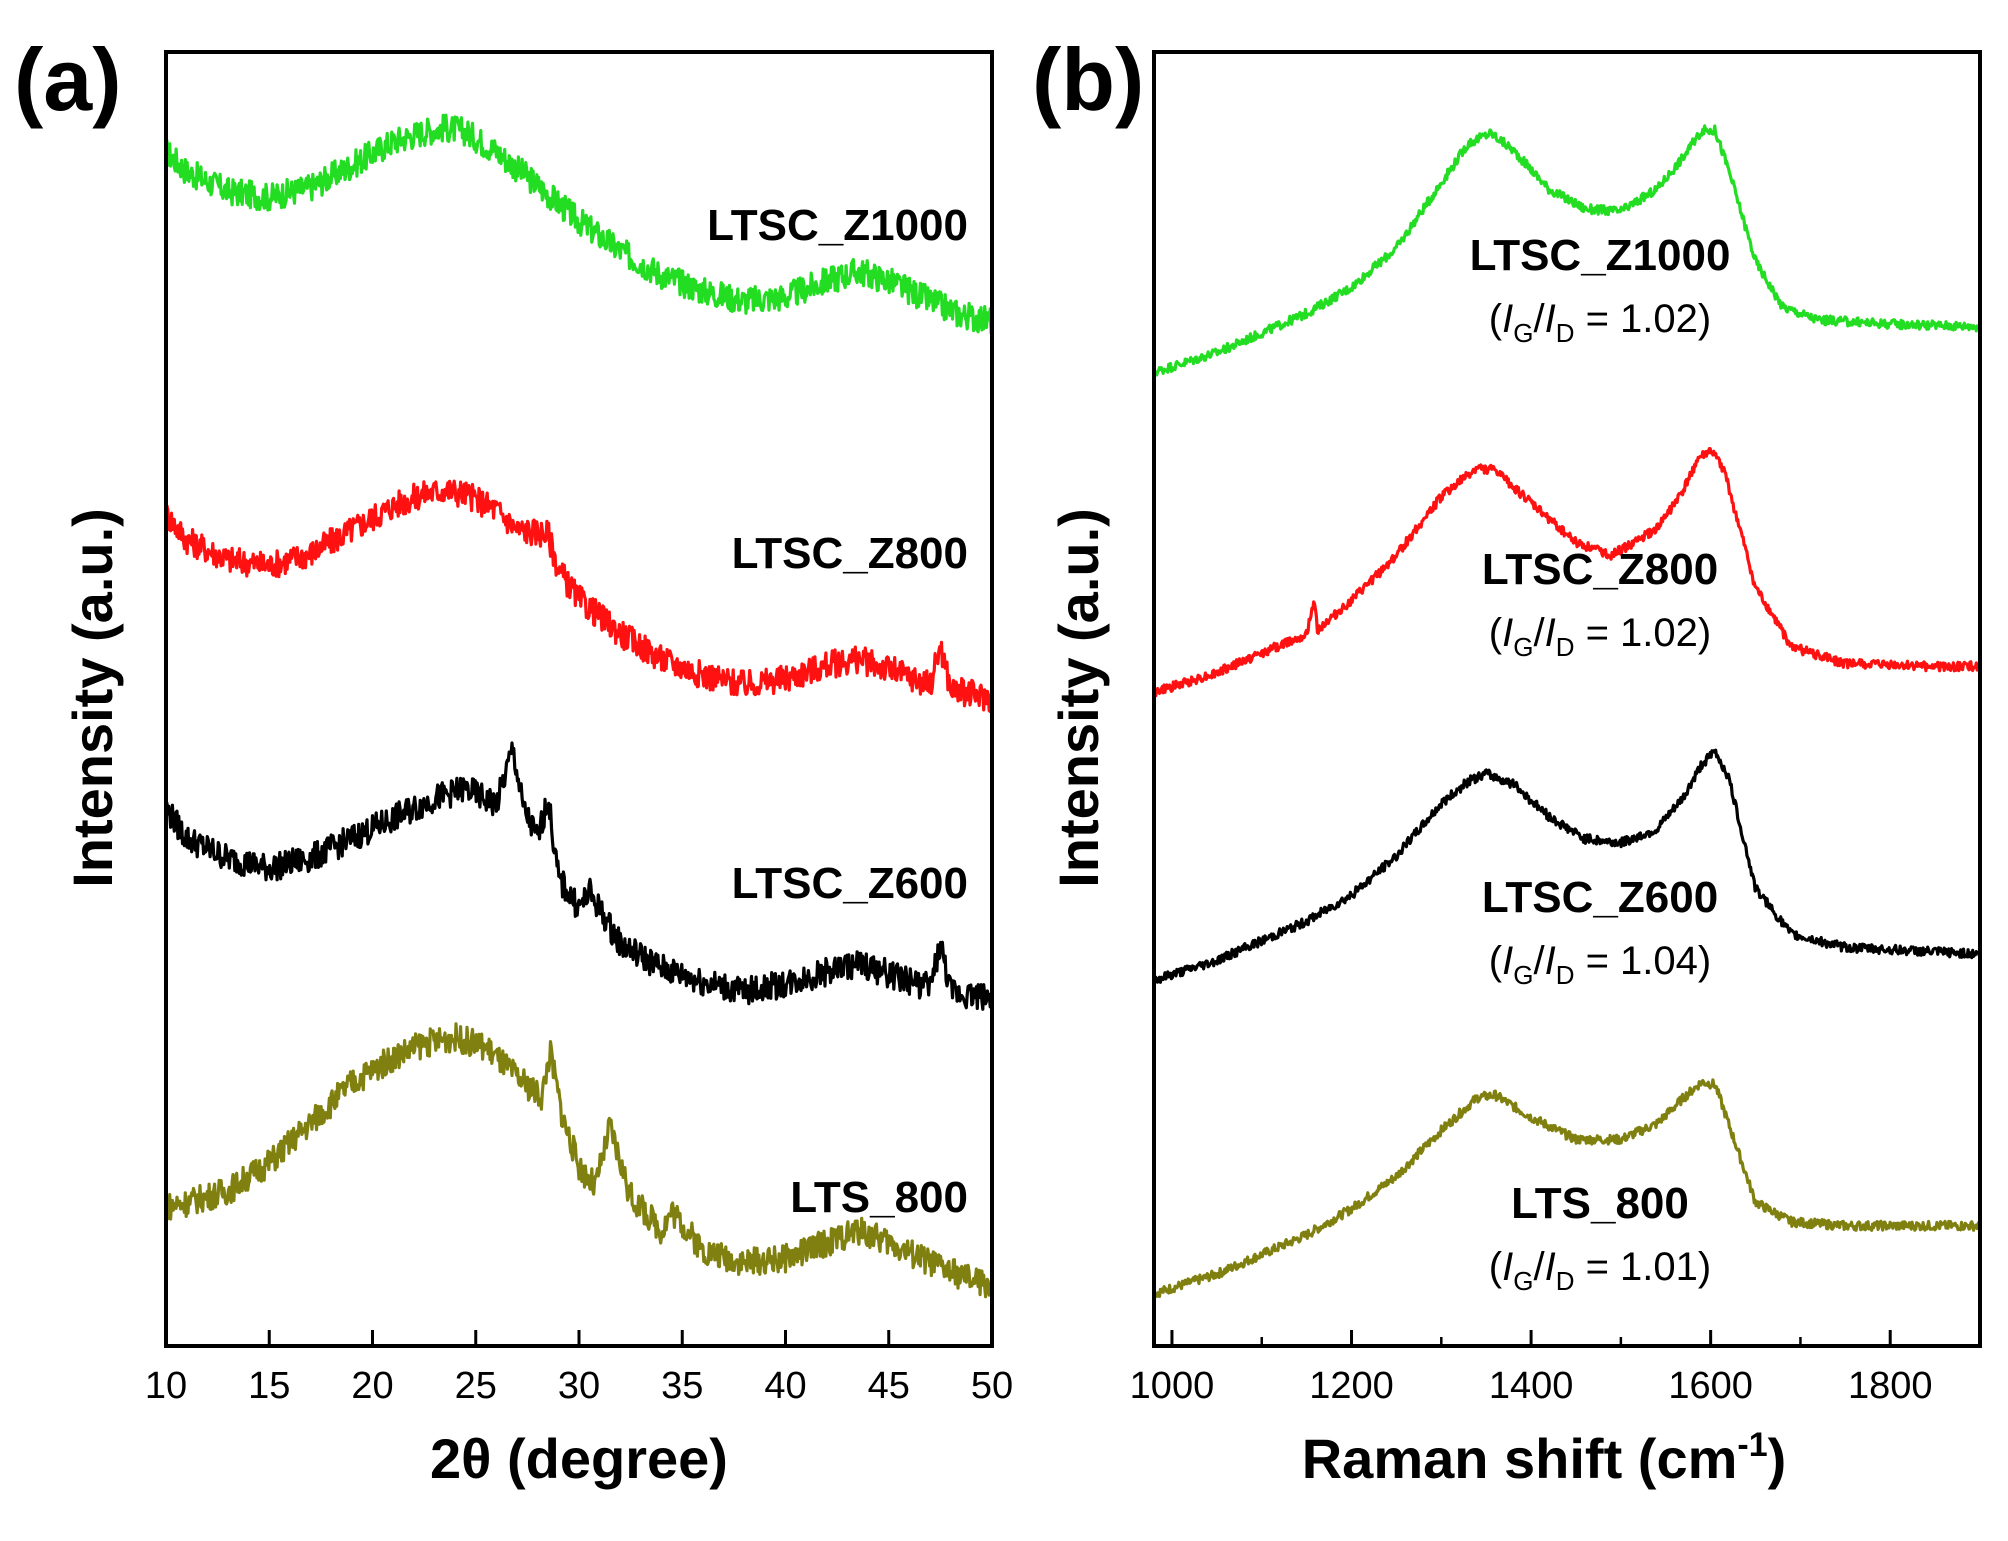 This screenshot has width=2008, height=1541. I want to click on raman-series-label: LTSC_Z1000, so click(1600, 255).